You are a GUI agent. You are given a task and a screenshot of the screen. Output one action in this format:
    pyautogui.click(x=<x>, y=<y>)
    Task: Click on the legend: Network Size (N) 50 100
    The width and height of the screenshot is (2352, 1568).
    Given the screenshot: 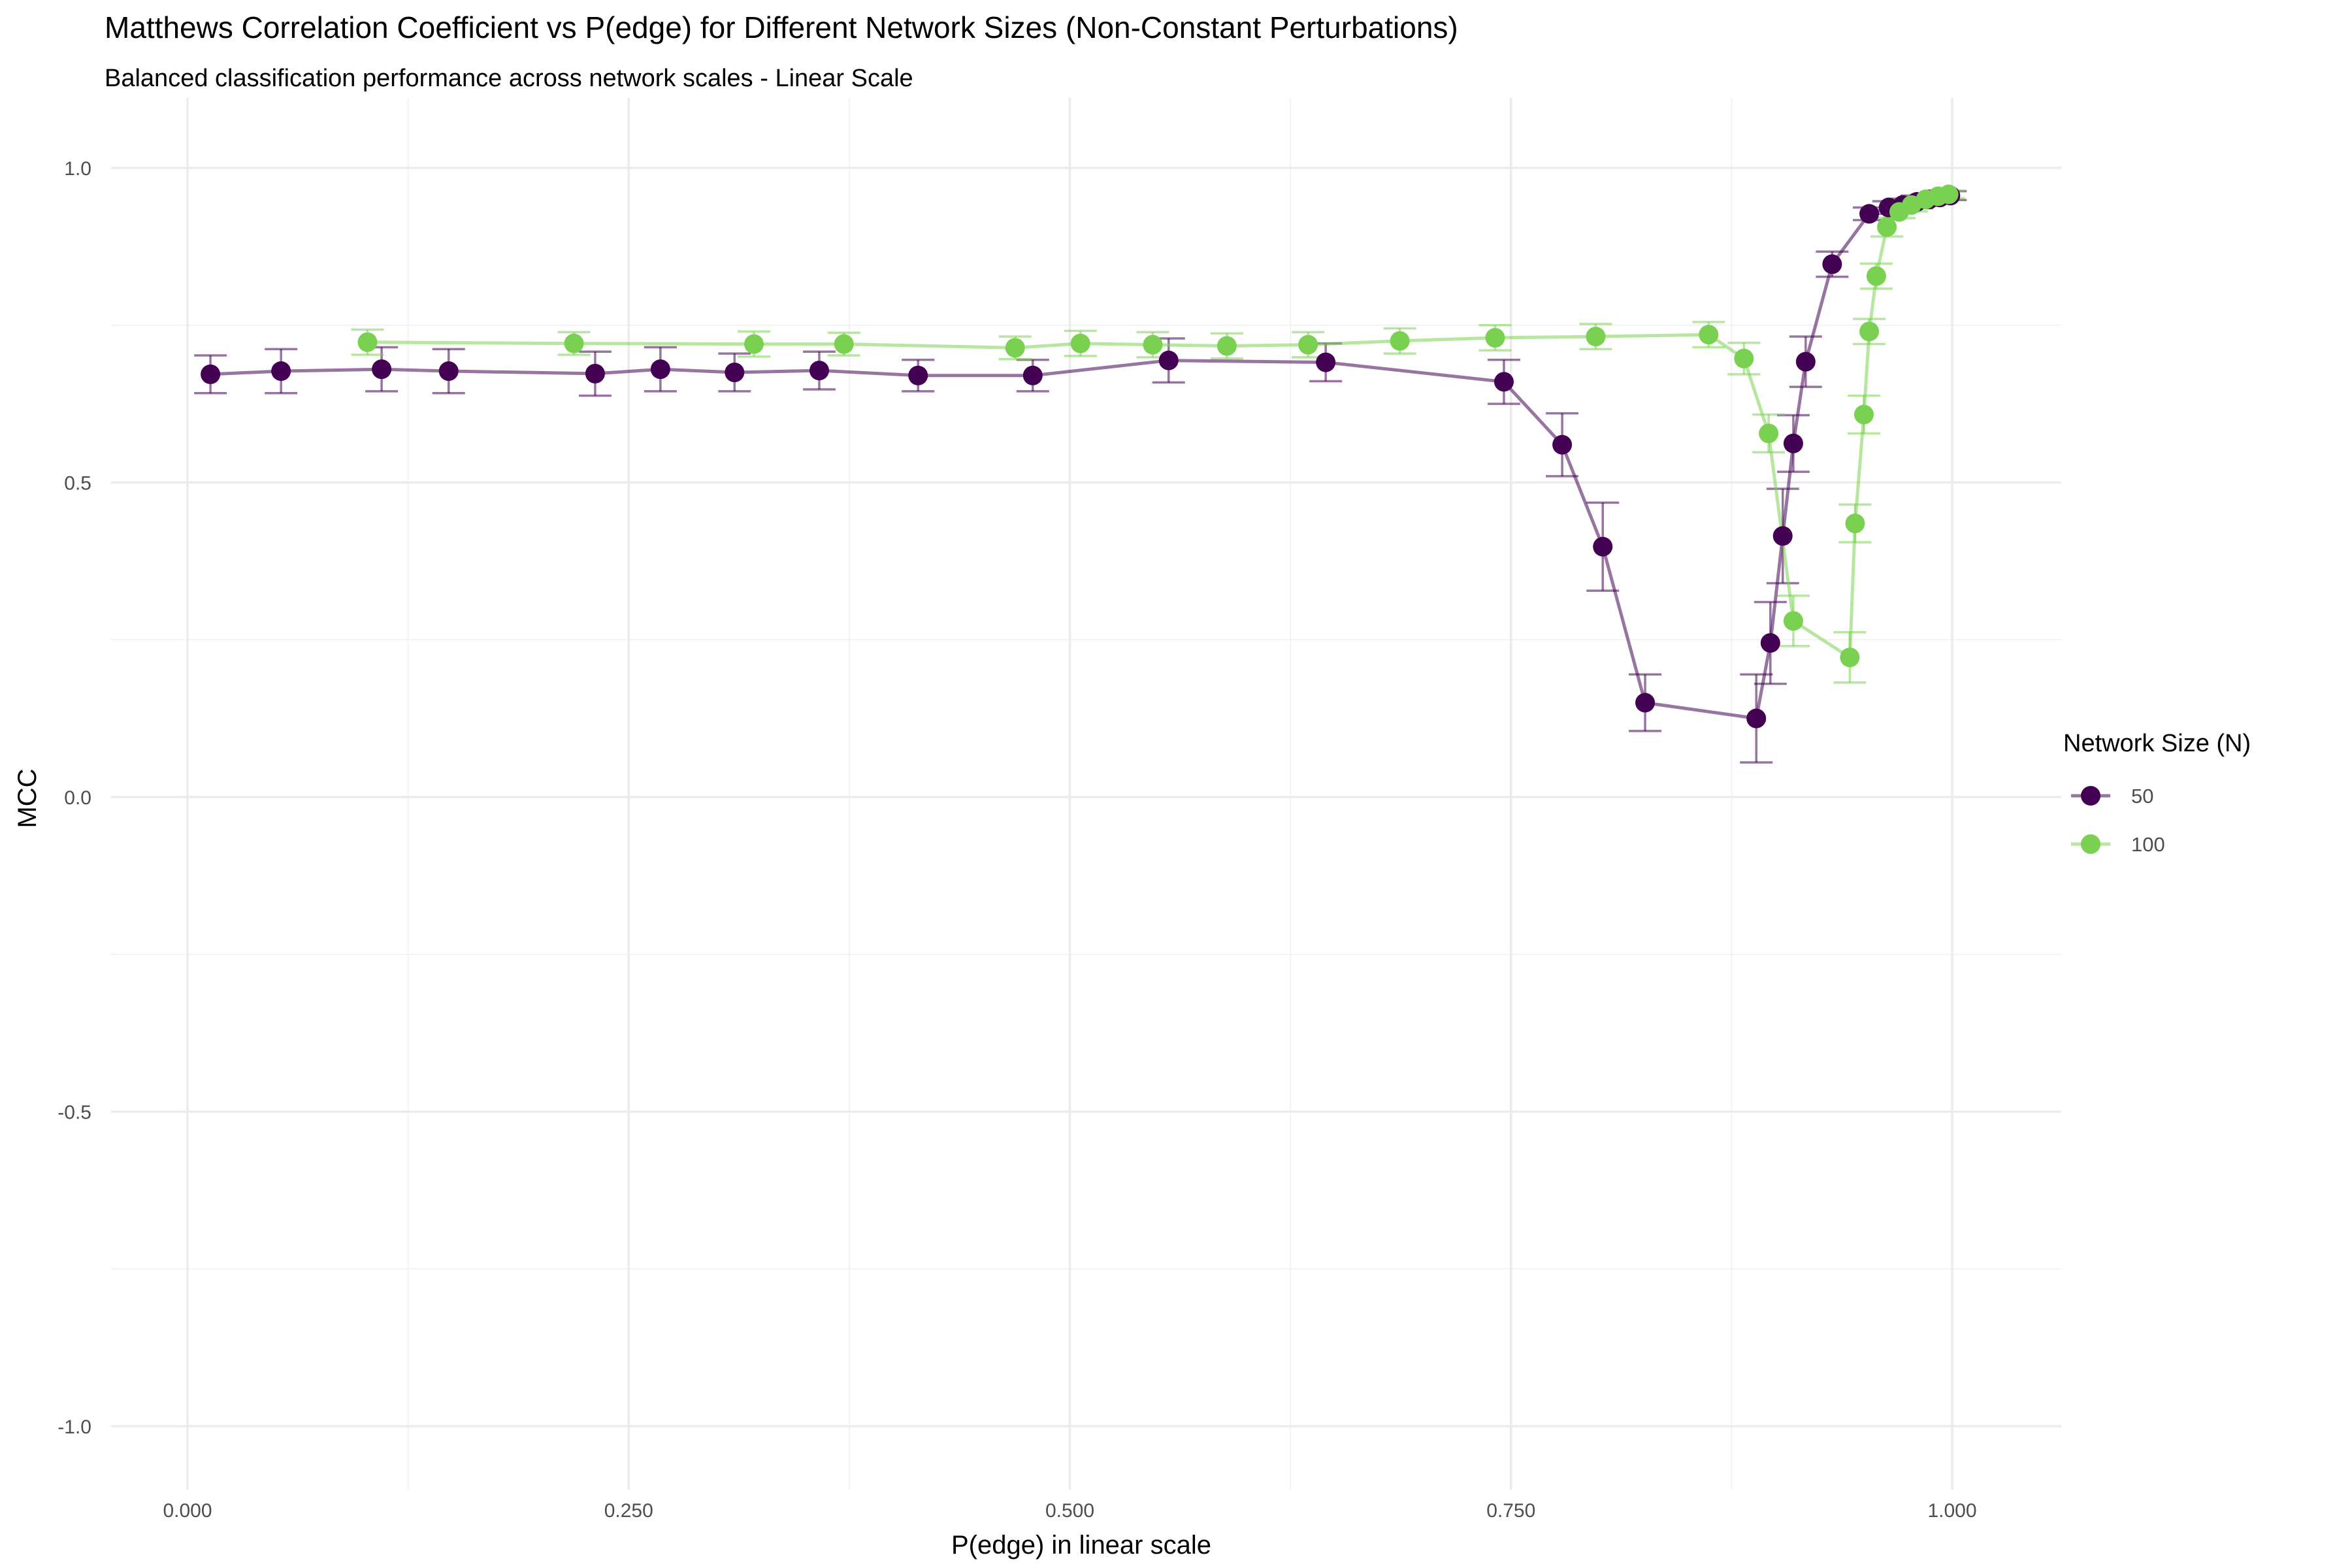 What is the action you would take?
    pyautogui.click(x=2157, y=793)
    